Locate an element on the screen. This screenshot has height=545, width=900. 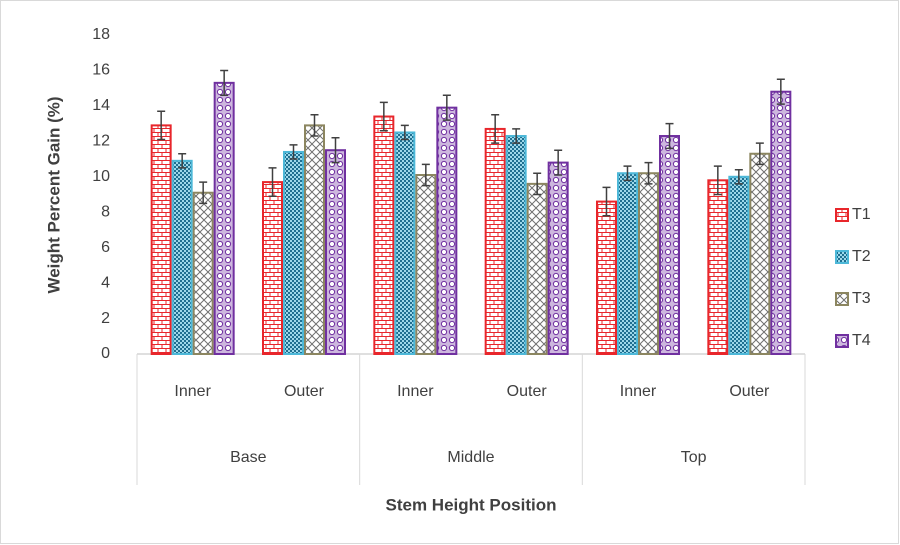
y-tick-label: 4 is located at coordinates (105, 282).